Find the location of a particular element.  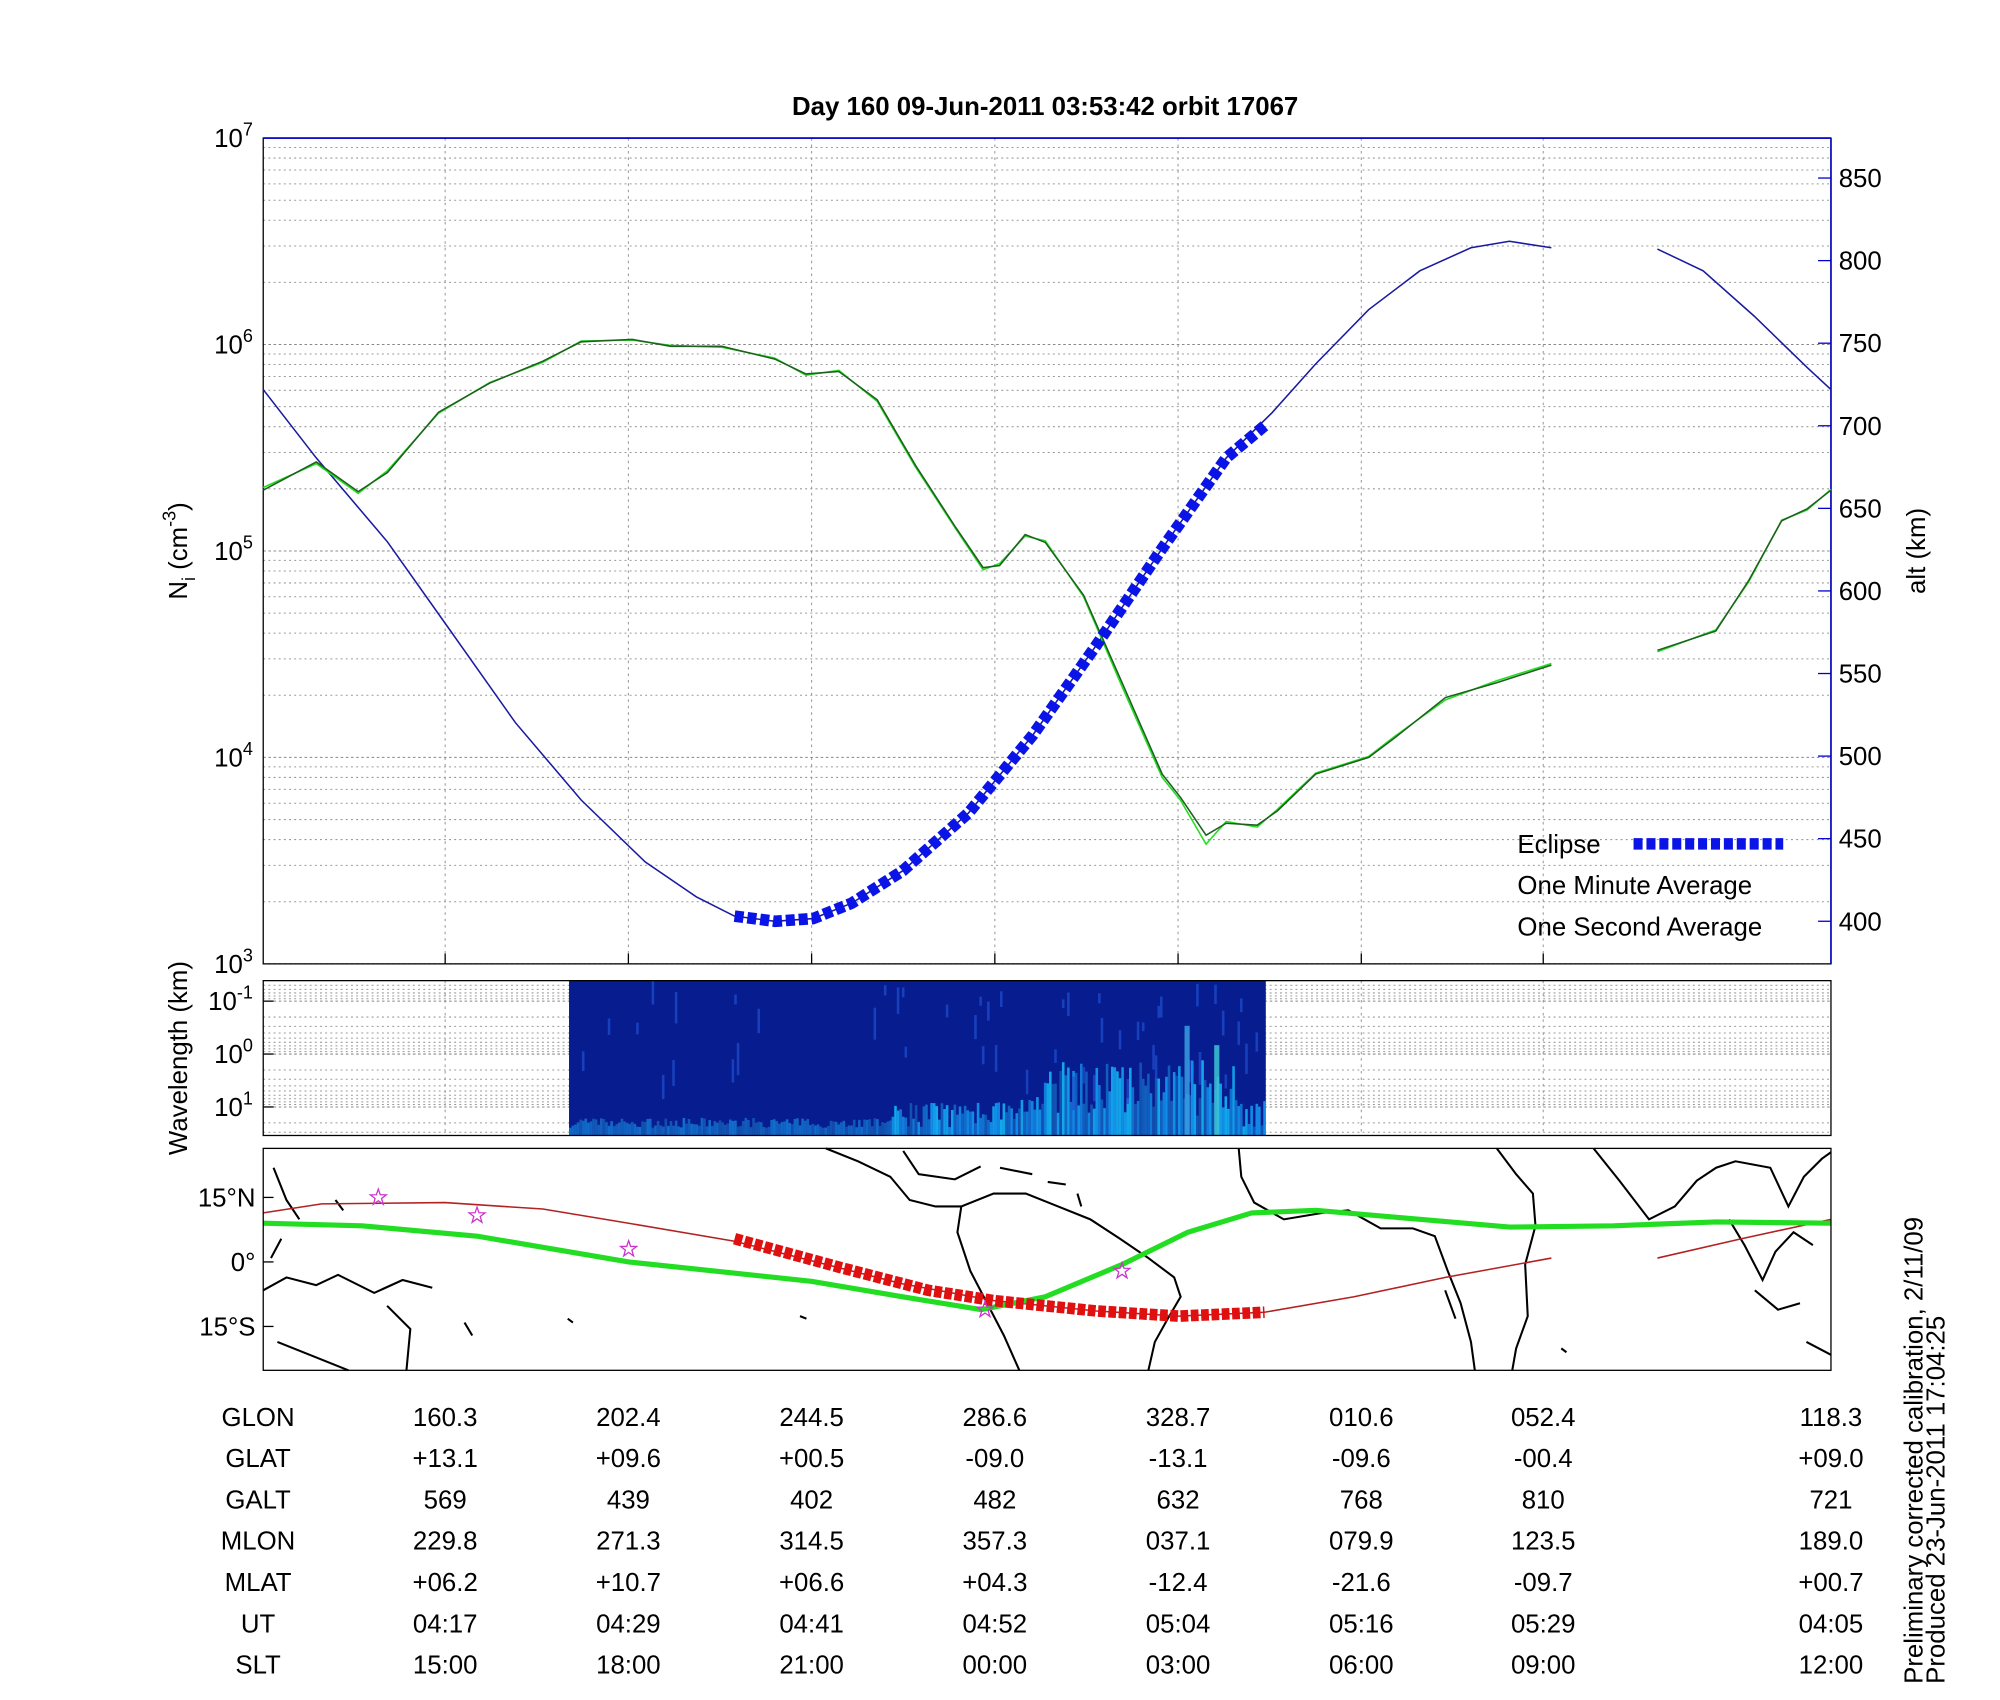

legend-label: One Second Average is located at coordinates (1639, 927).